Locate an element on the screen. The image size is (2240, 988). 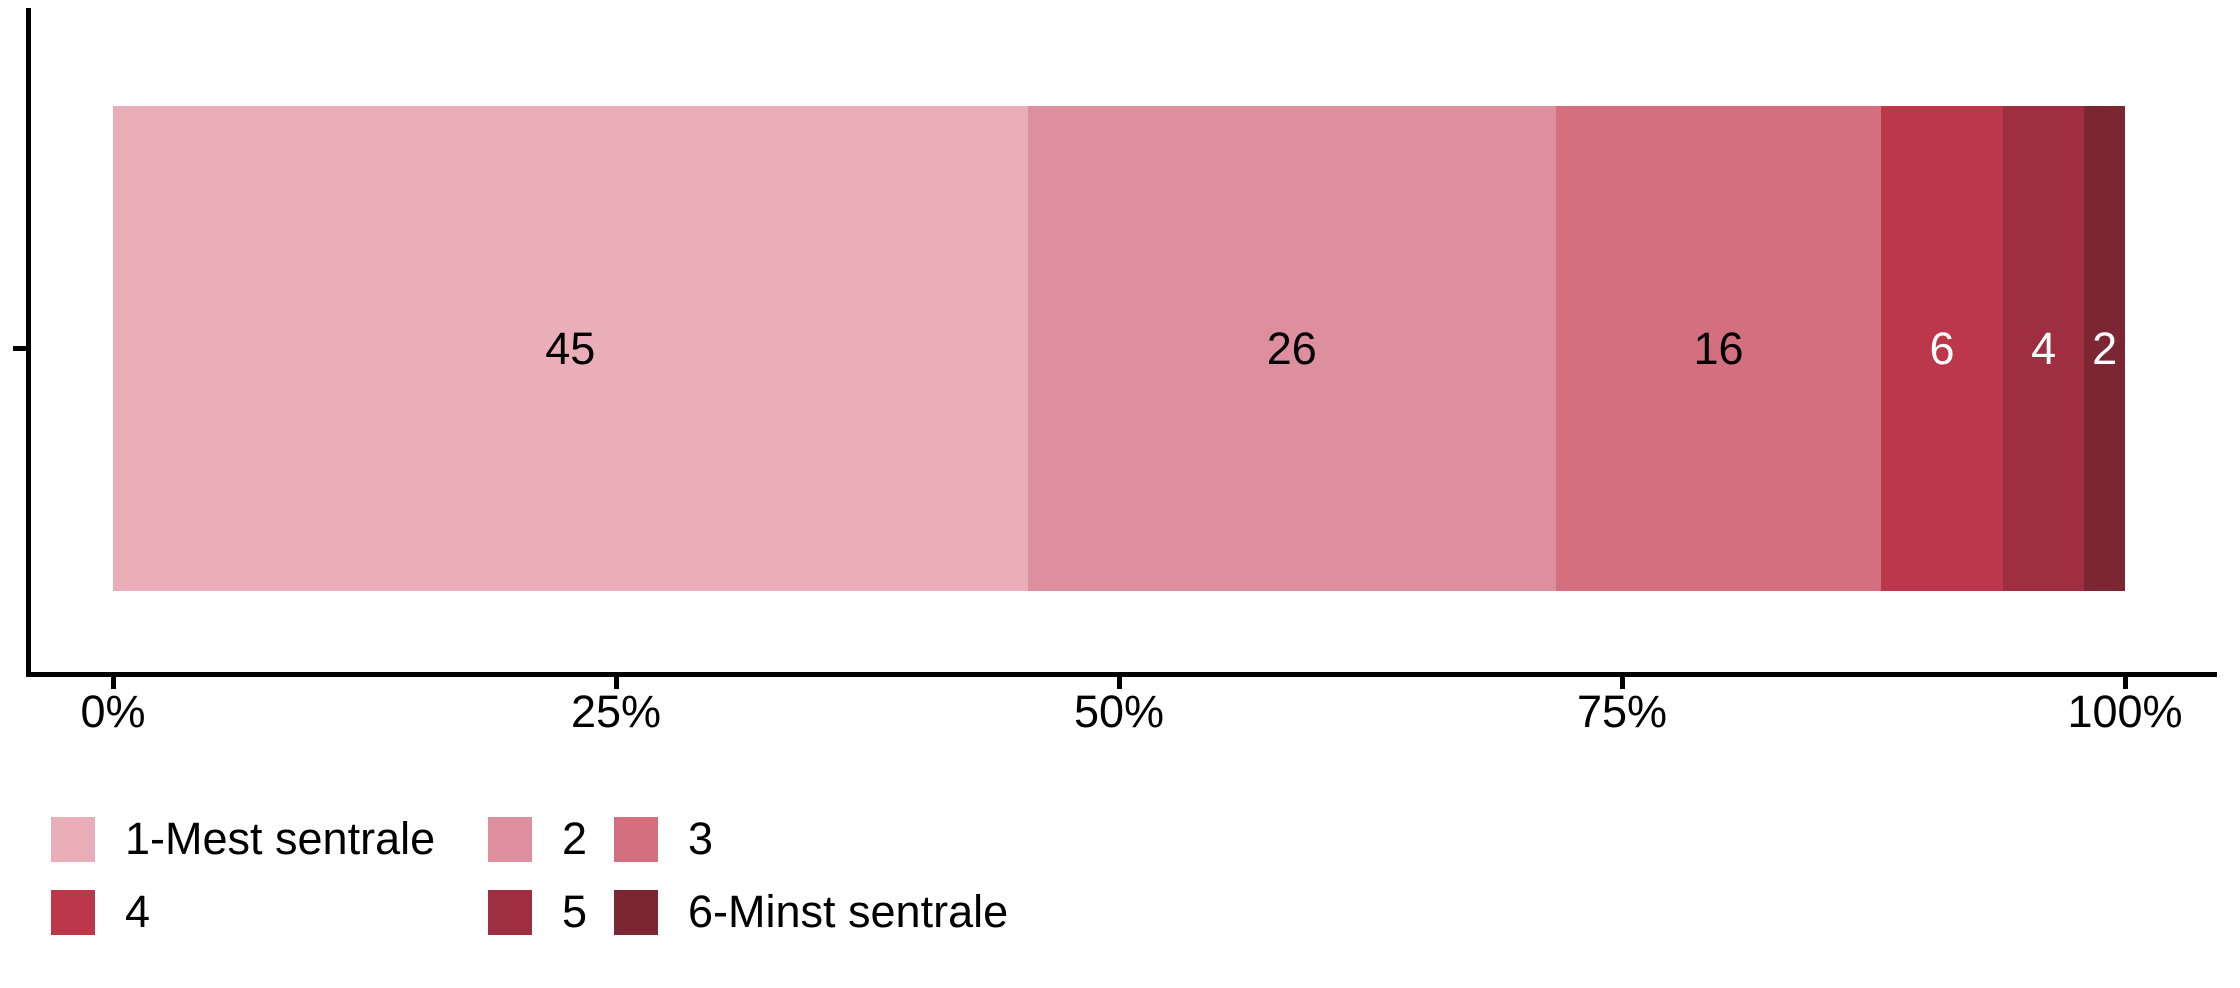
x-axis-tick-label: 50% is located at coordinates (1119, 711).